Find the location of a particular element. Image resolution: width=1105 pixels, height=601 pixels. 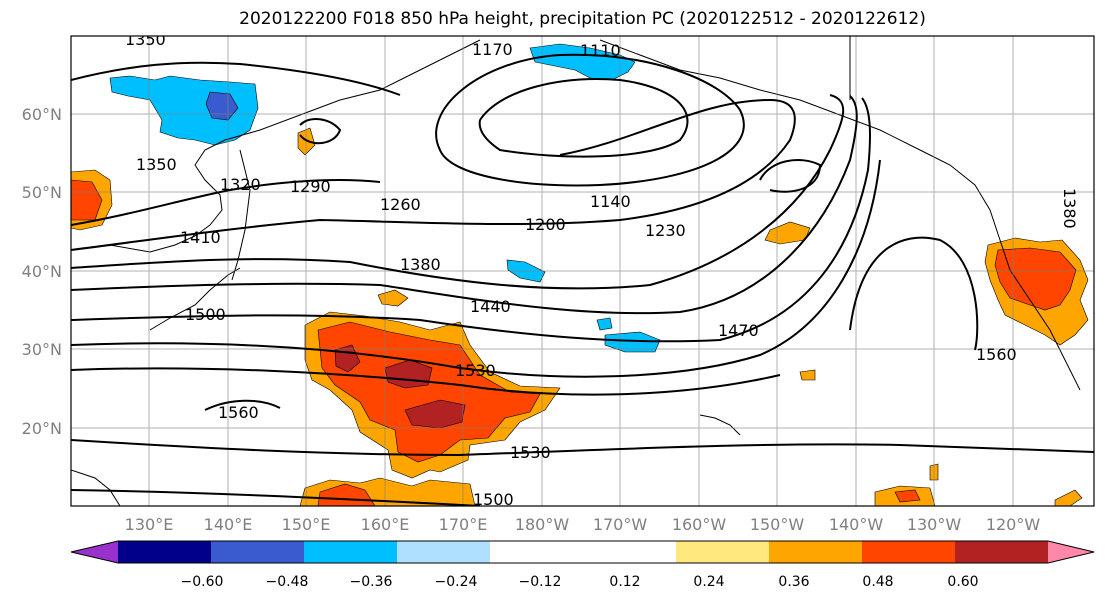

lon-label: 160°W is located at coordinates (699, 524).